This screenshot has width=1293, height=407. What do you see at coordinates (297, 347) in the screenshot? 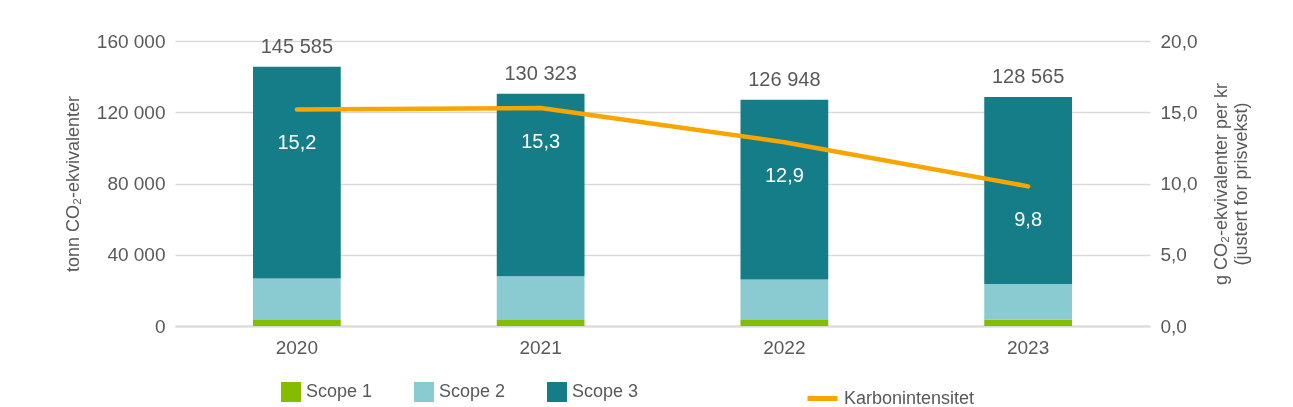
I see `x-tick-label: 2020` at bounding box center [297, 347].